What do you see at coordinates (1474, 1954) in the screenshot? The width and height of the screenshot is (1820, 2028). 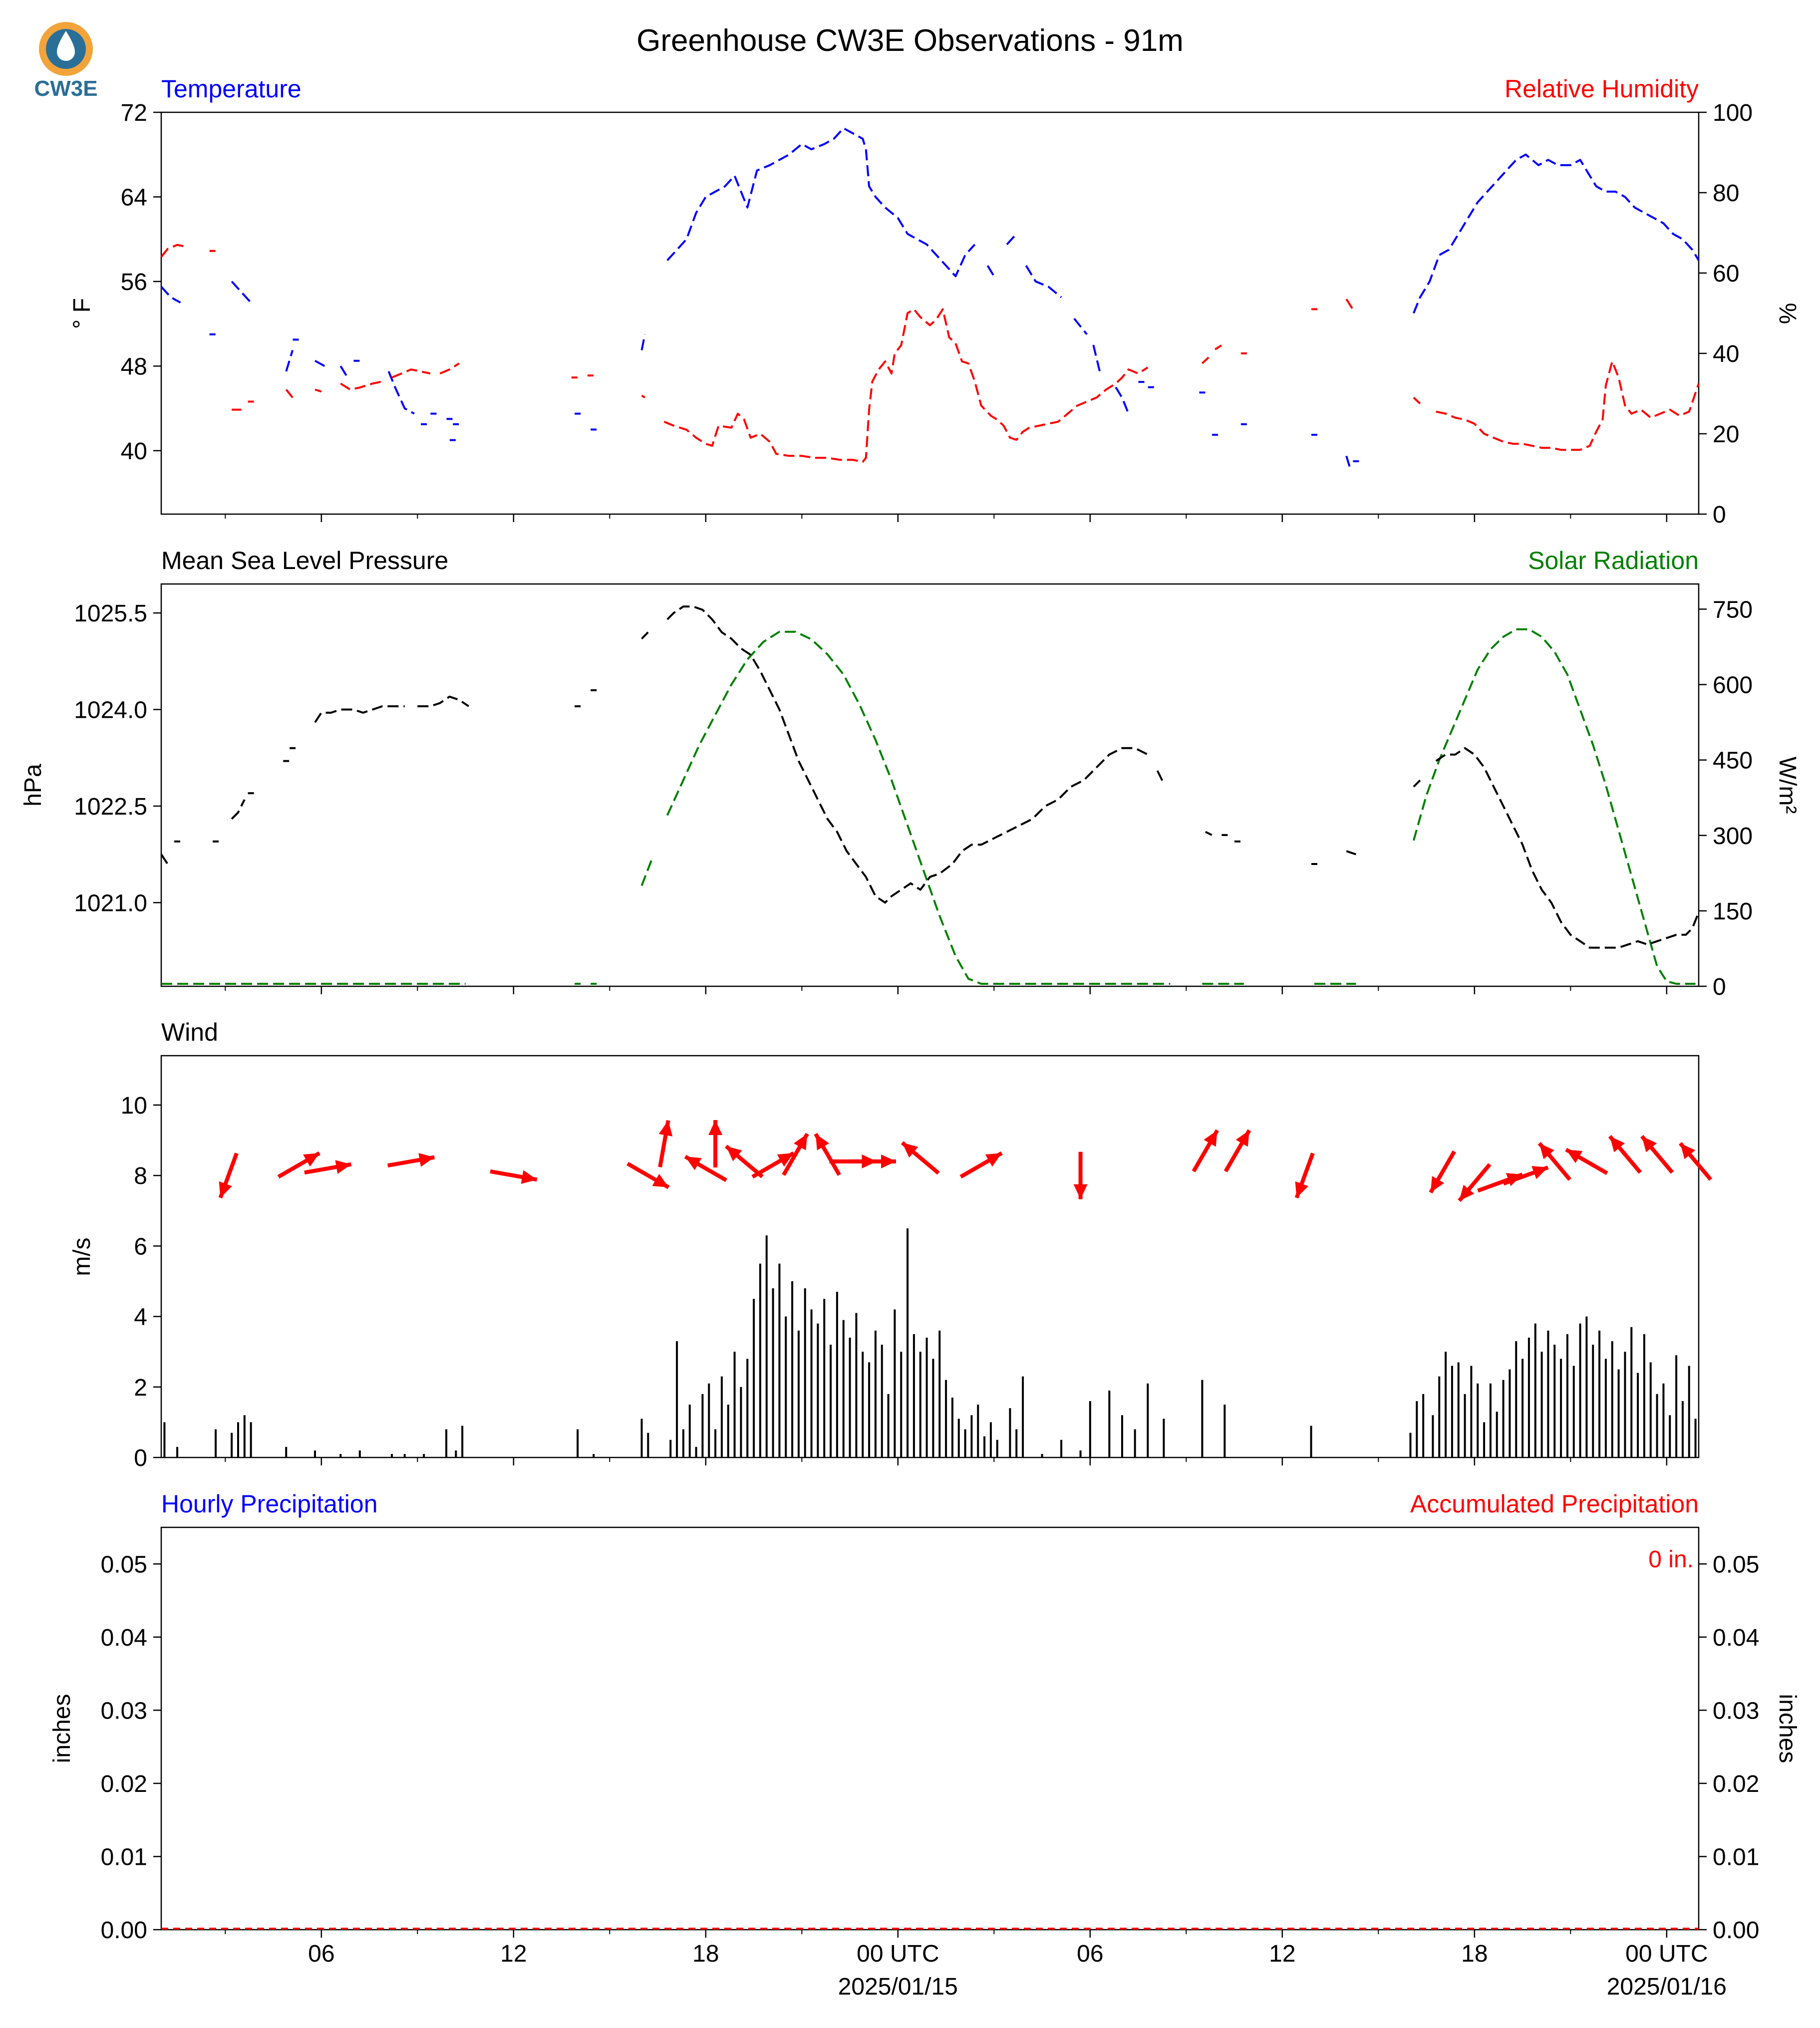 I see `x-tick-label: 18` at bounding box center [1474, 1954].